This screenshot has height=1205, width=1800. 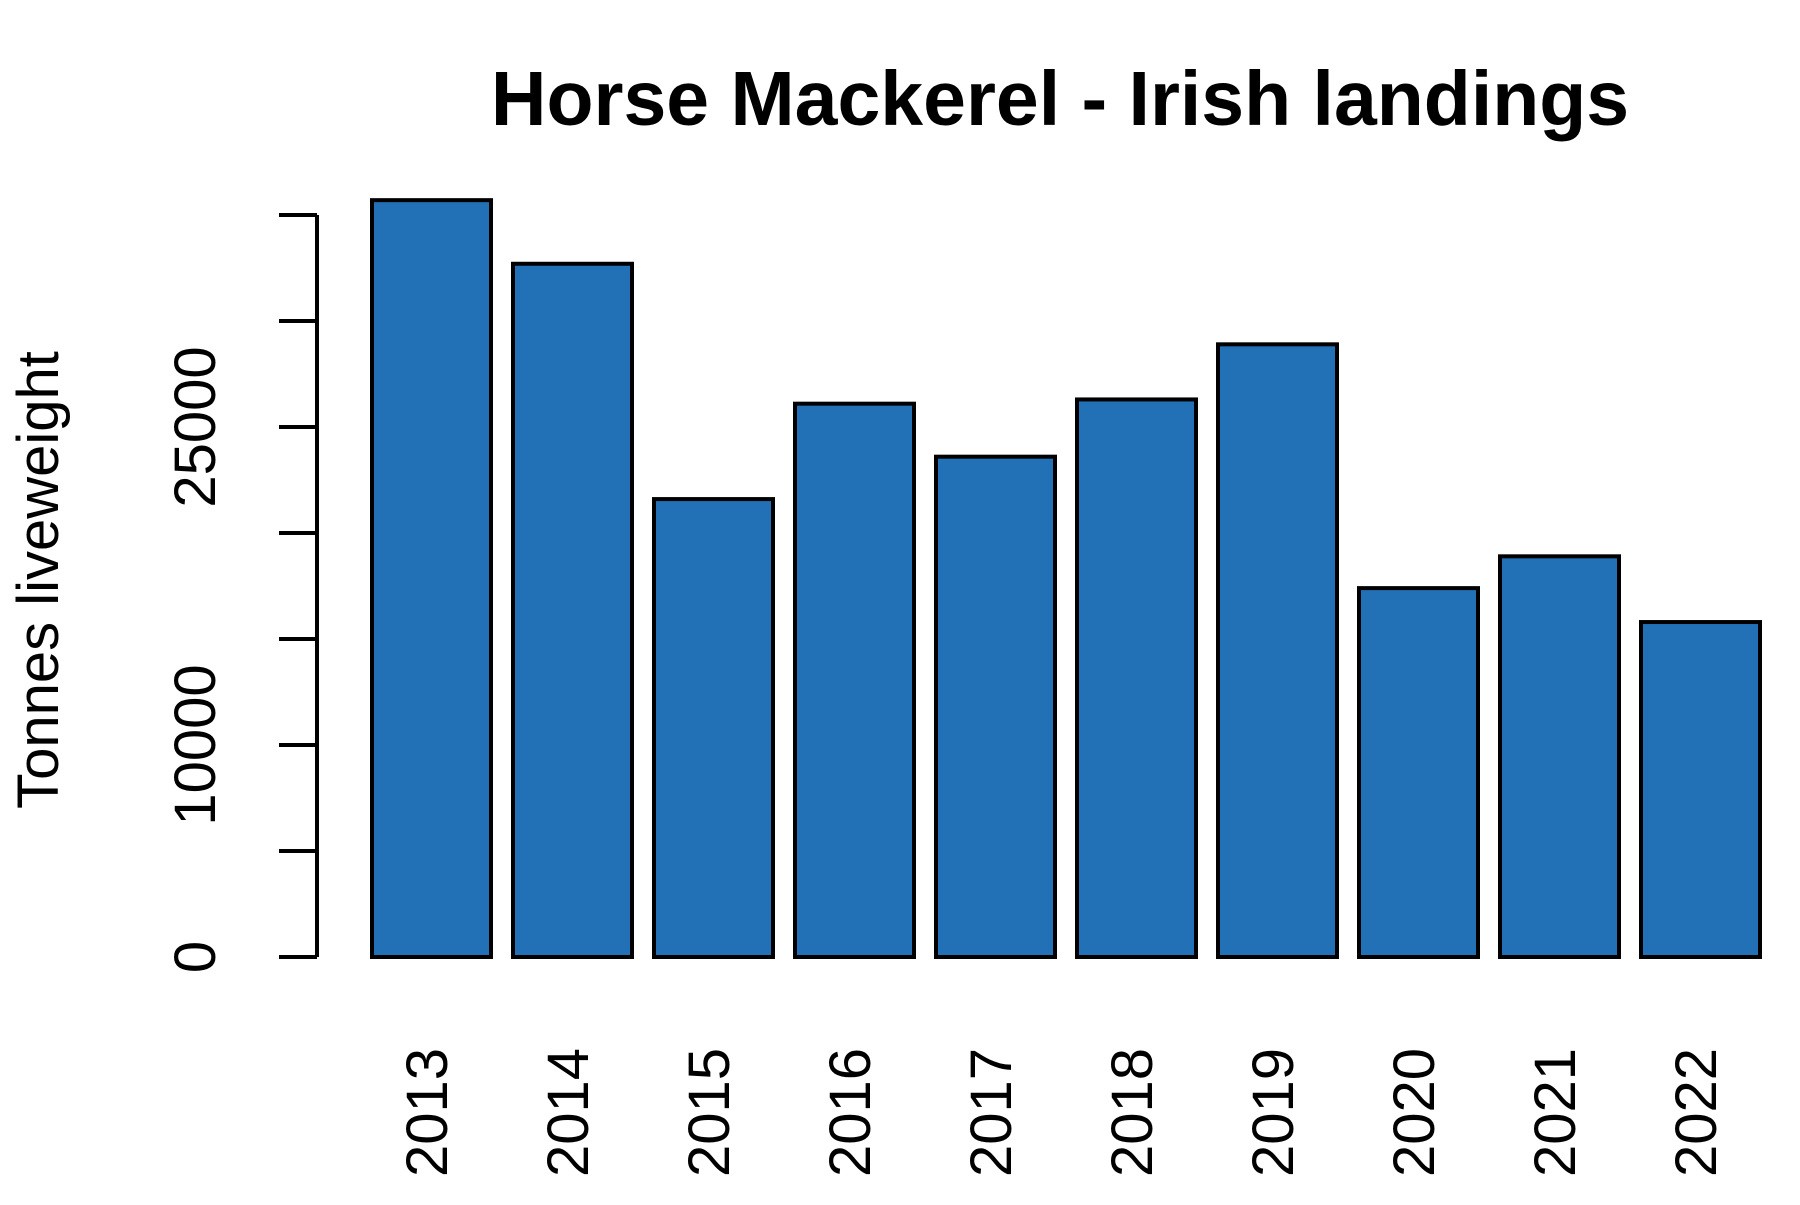 I want to click on y-tick-label: 10000, so click(x=195, y=744).